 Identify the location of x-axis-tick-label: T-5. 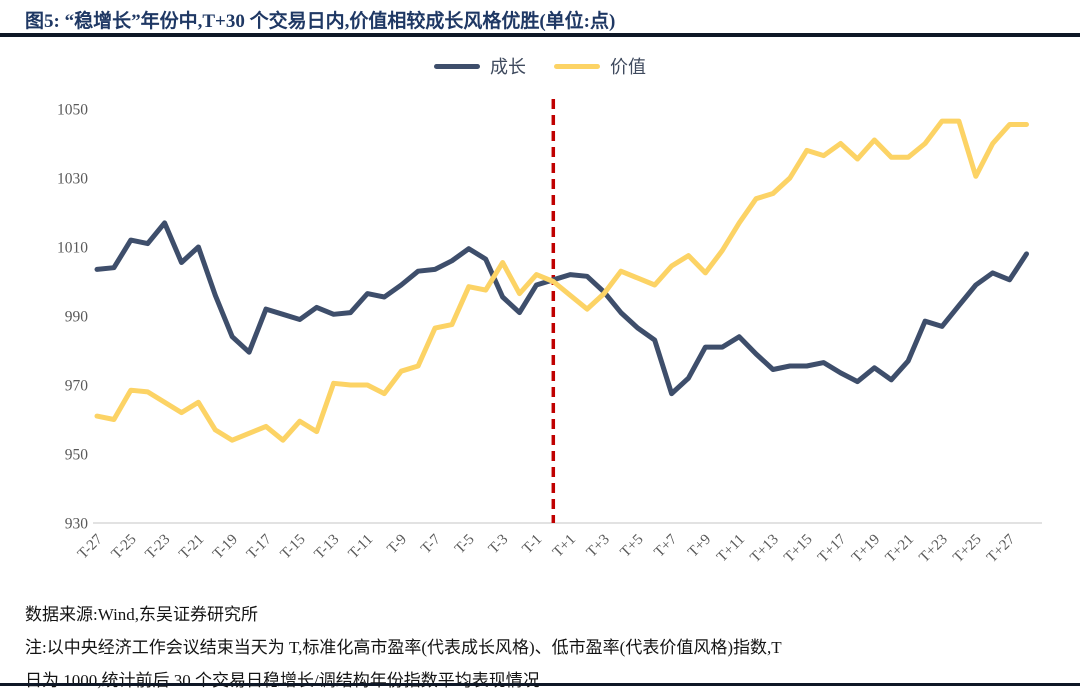
(465, 545).